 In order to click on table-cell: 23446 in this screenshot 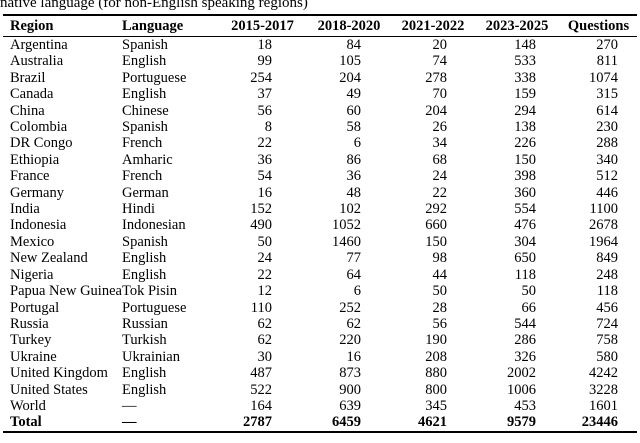, I will do `click(599, 422)`.